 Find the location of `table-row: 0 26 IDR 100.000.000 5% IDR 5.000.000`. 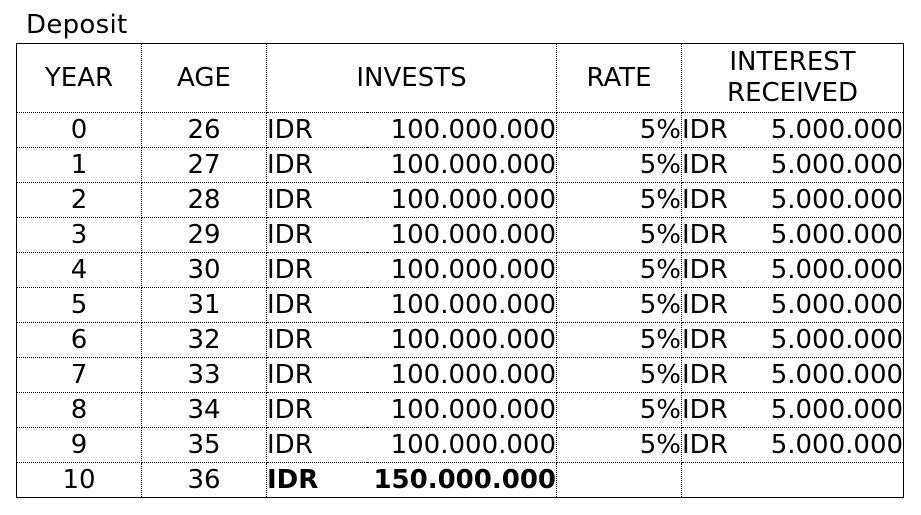

table-row: 0 26 IDR 100.000.000 5% IDR 5.000.000 is located at coordinates (460, 130).